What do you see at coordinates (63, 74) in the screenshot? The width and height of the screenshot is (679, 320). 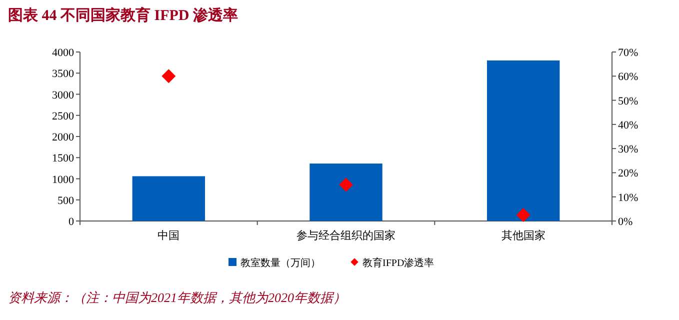 I see `y-tick-label: 3500` at bounding box center [63, 74].